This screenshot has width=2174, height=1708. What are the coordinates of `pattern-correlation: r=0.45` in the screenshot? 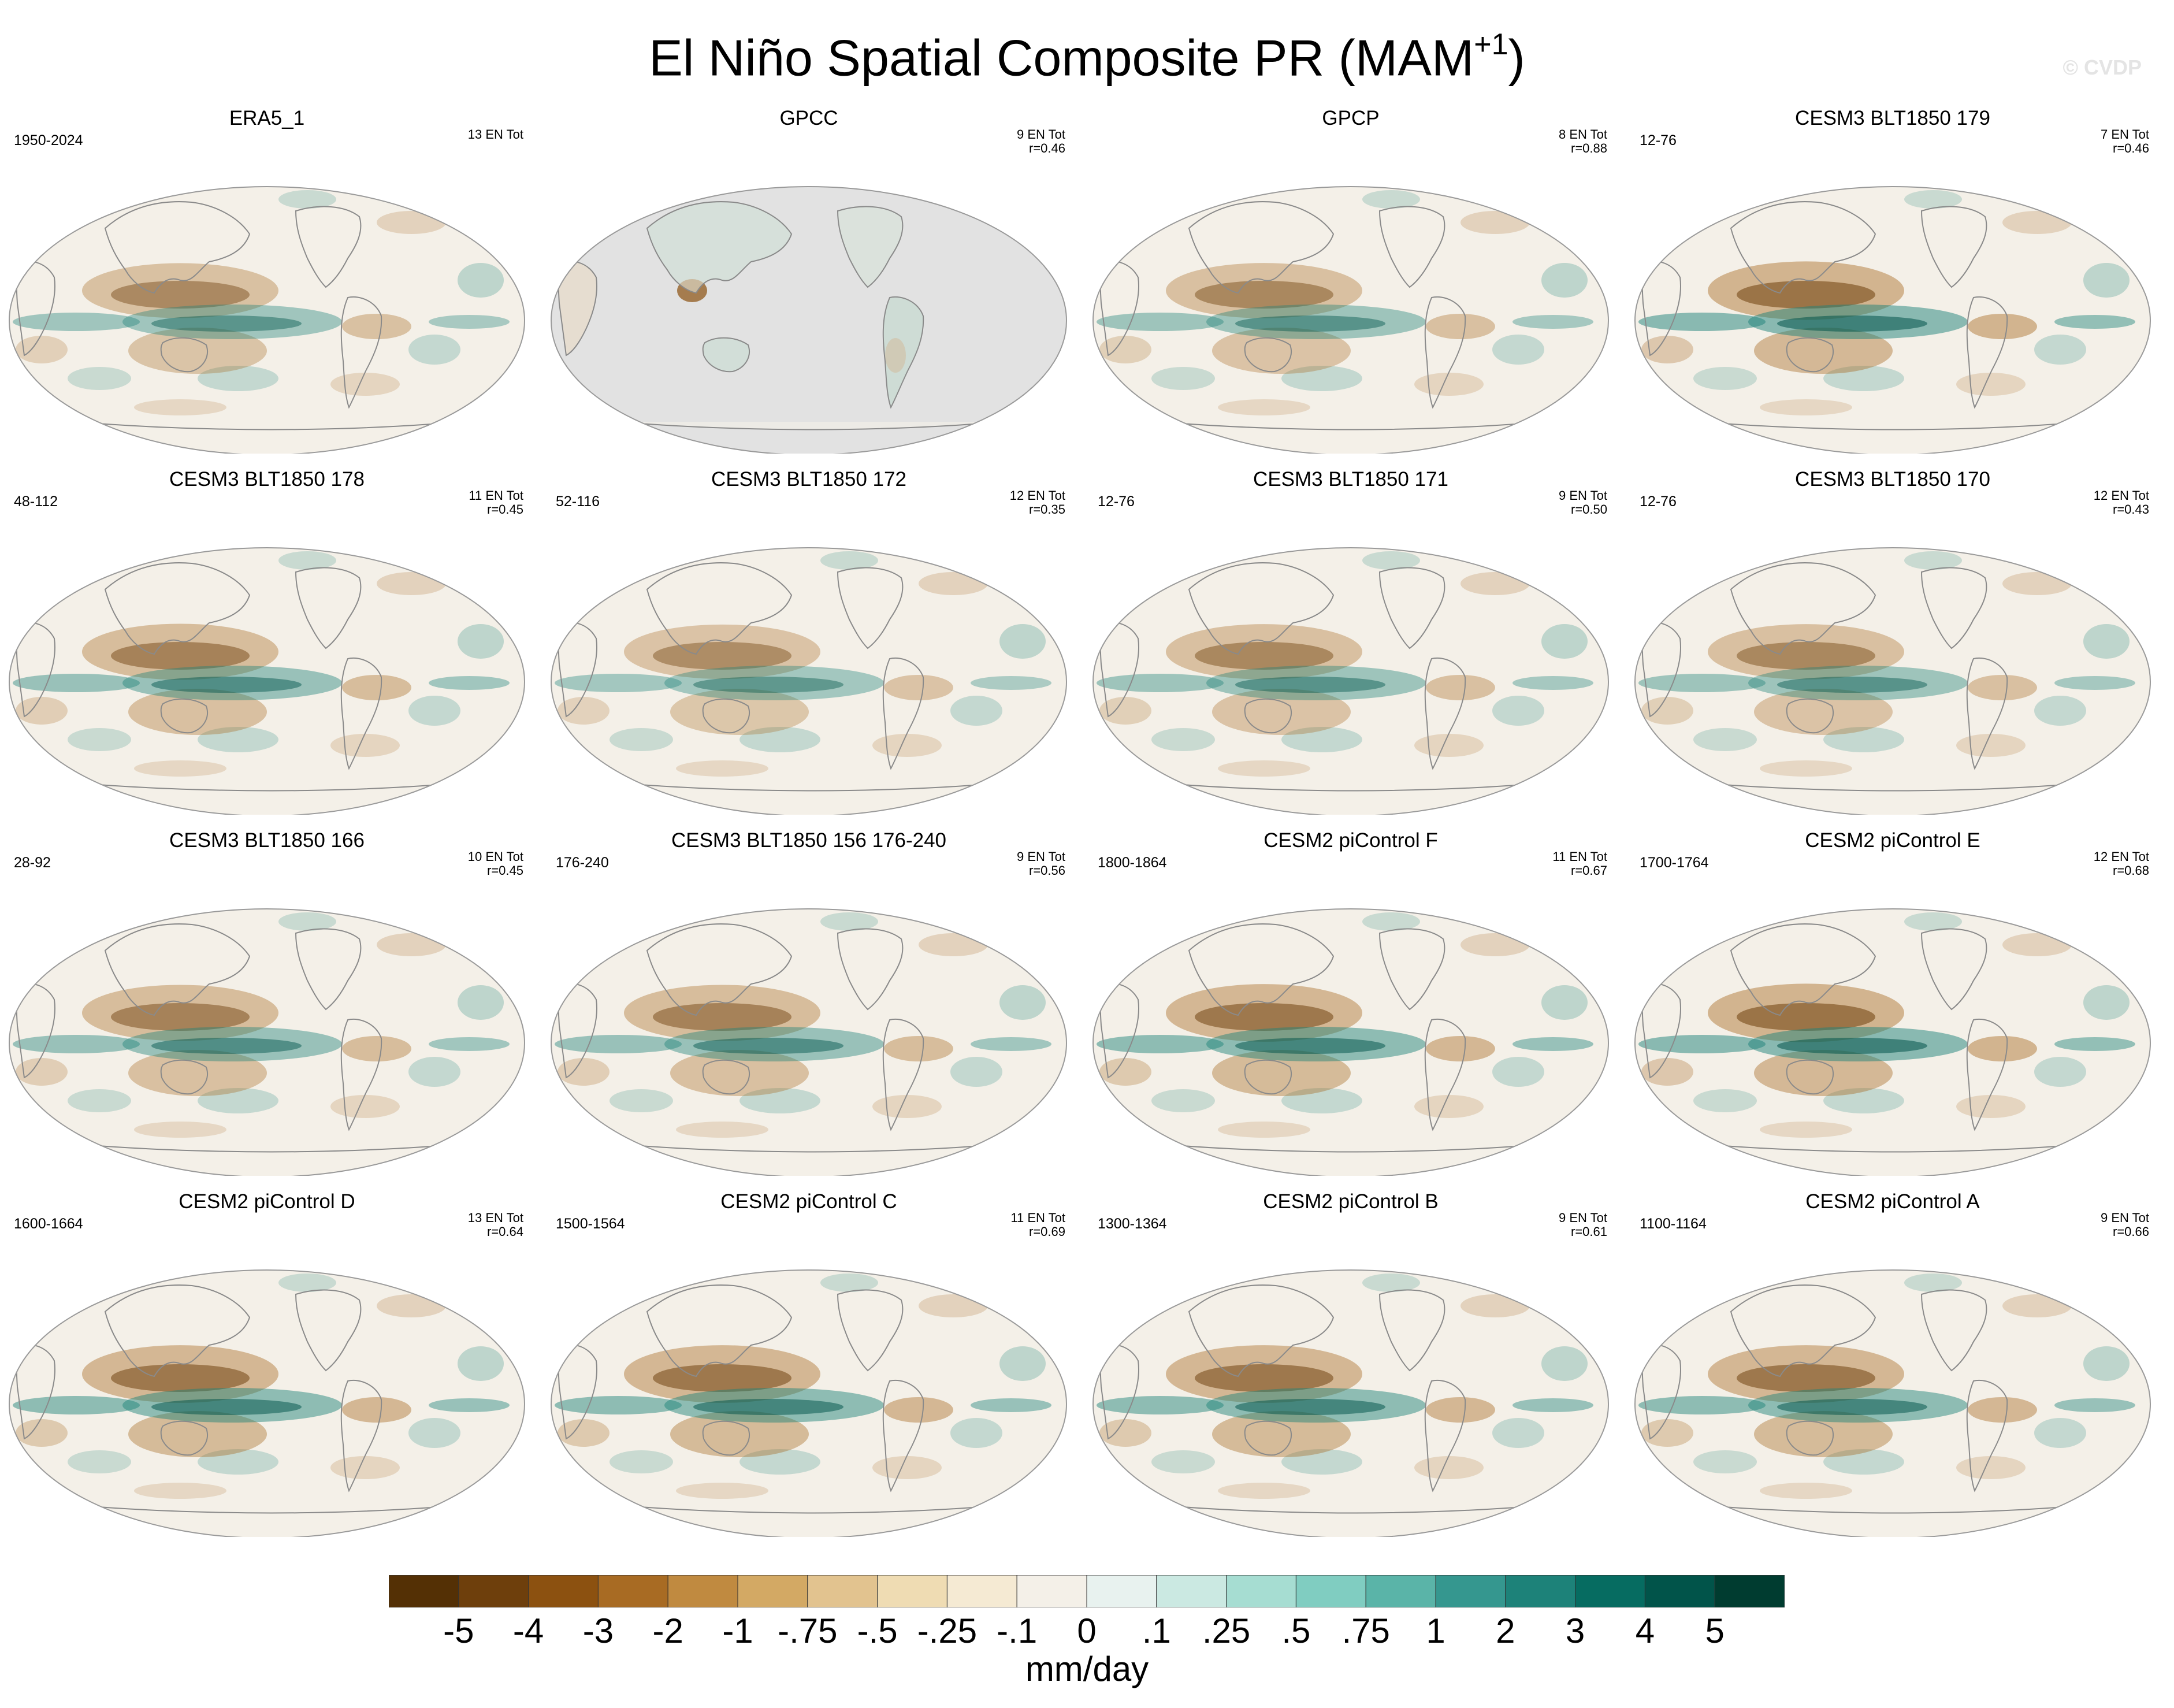 It's located at (505, 509).